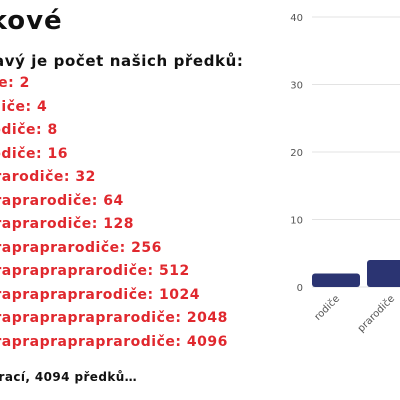  What do you see at coordinates (296, 221) in the screenshot?
I see `y-tick-label: 10` at bounding box center [296, 221].